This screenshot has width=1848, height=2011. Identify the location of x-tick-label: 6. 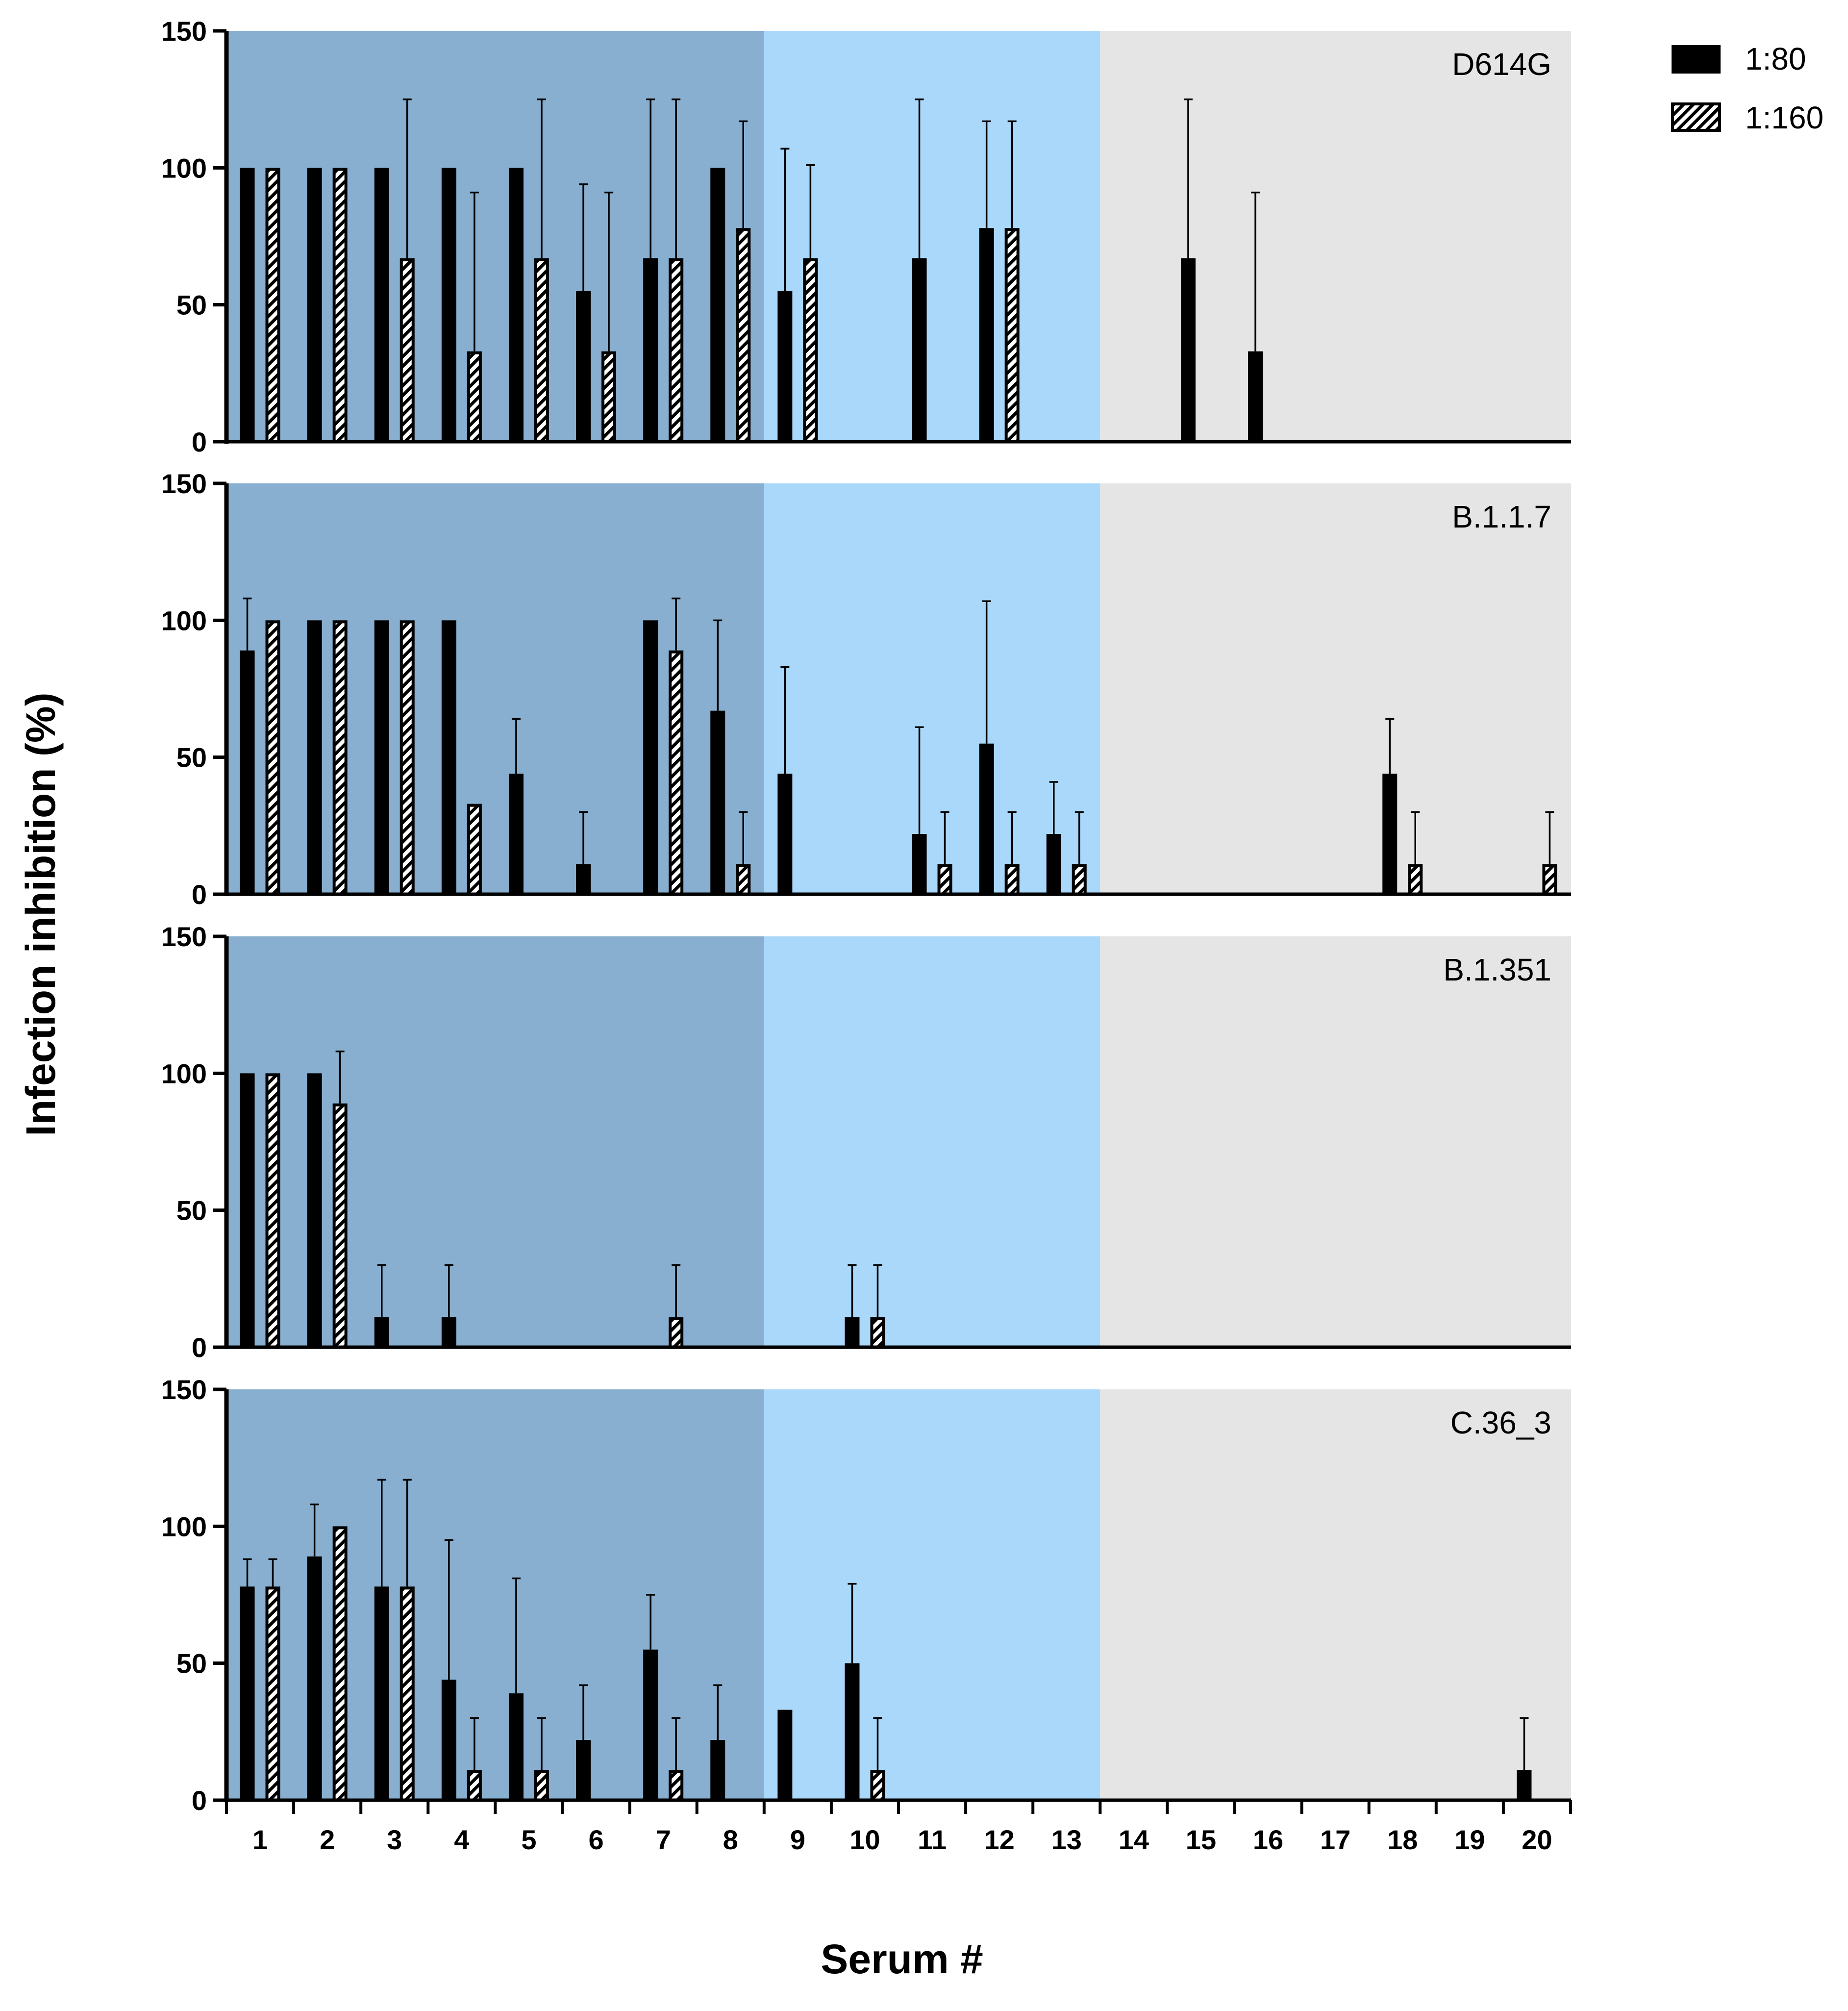
(595, 1839).